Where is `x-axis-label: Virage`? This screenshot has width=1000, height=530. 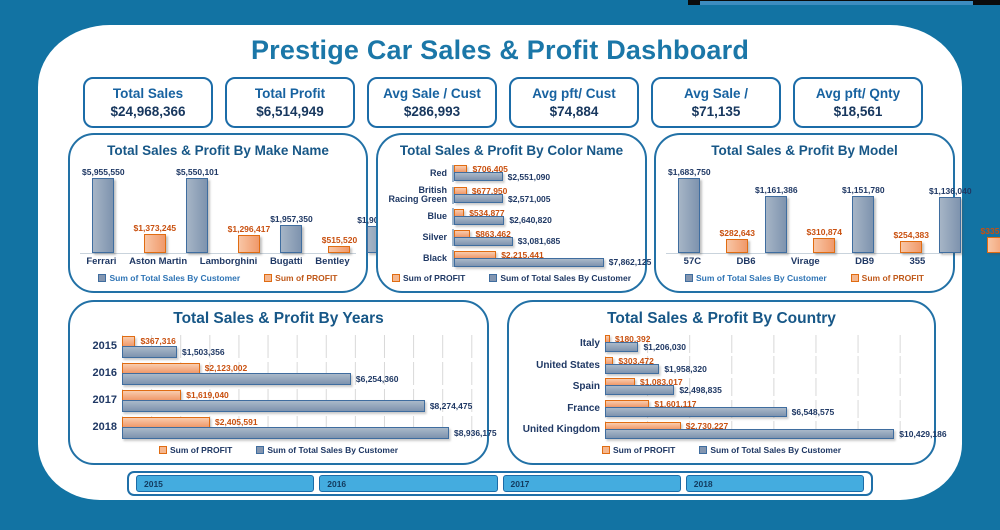
x-axis-label: Virage is located at coordinates (805, 261).